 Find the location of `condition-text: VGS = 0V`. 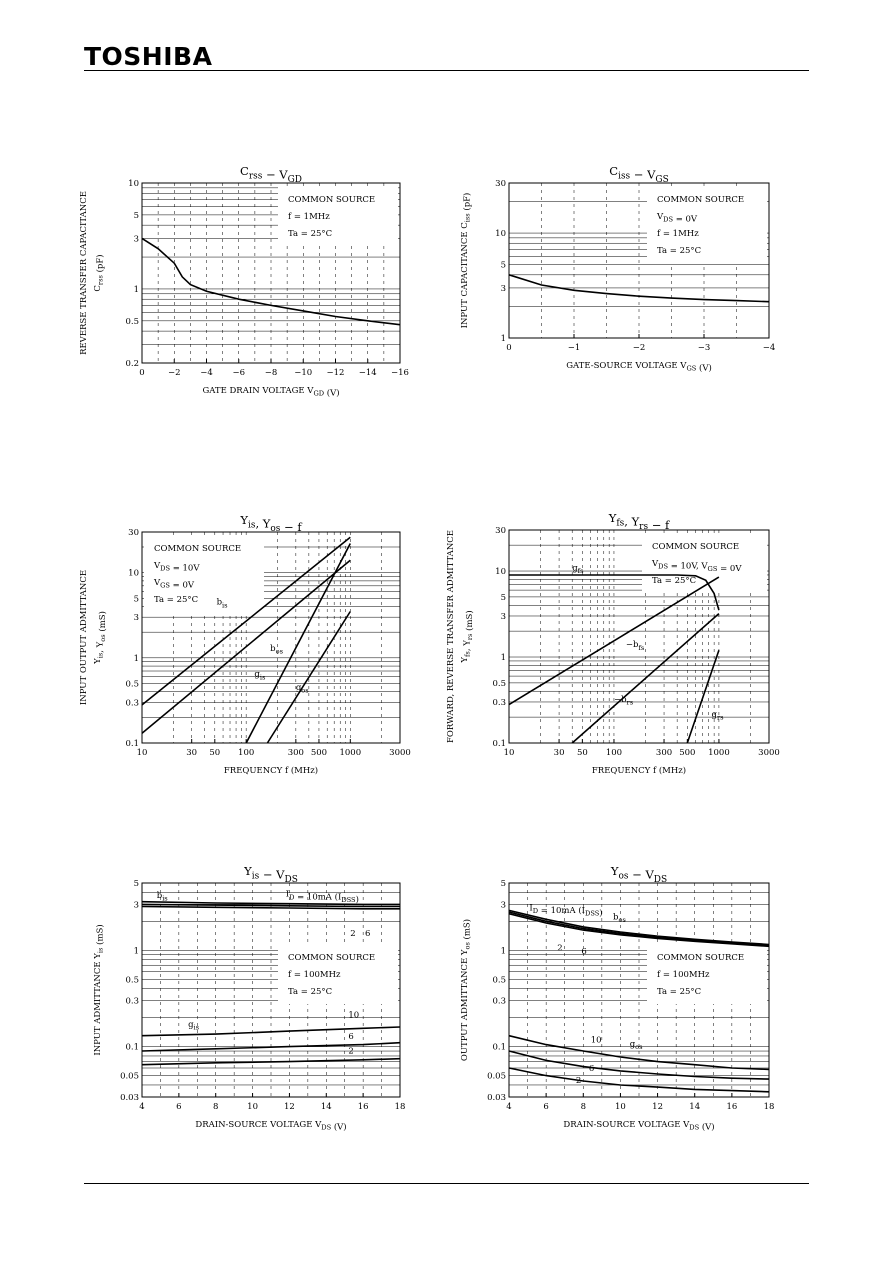

condition-text: VGS = 0V is located at coordinates (174, 584).